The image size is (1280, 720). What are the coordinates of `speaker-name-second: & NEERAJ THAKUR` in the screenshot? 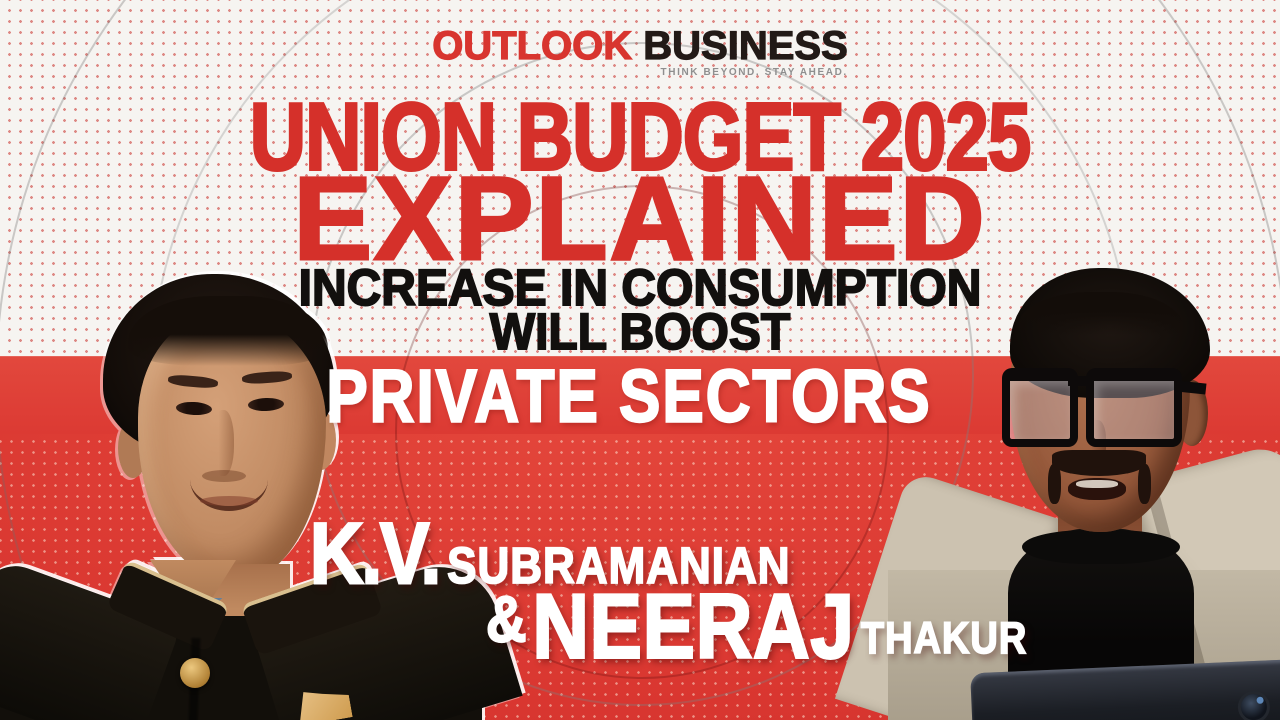 It's located at (756, 627).